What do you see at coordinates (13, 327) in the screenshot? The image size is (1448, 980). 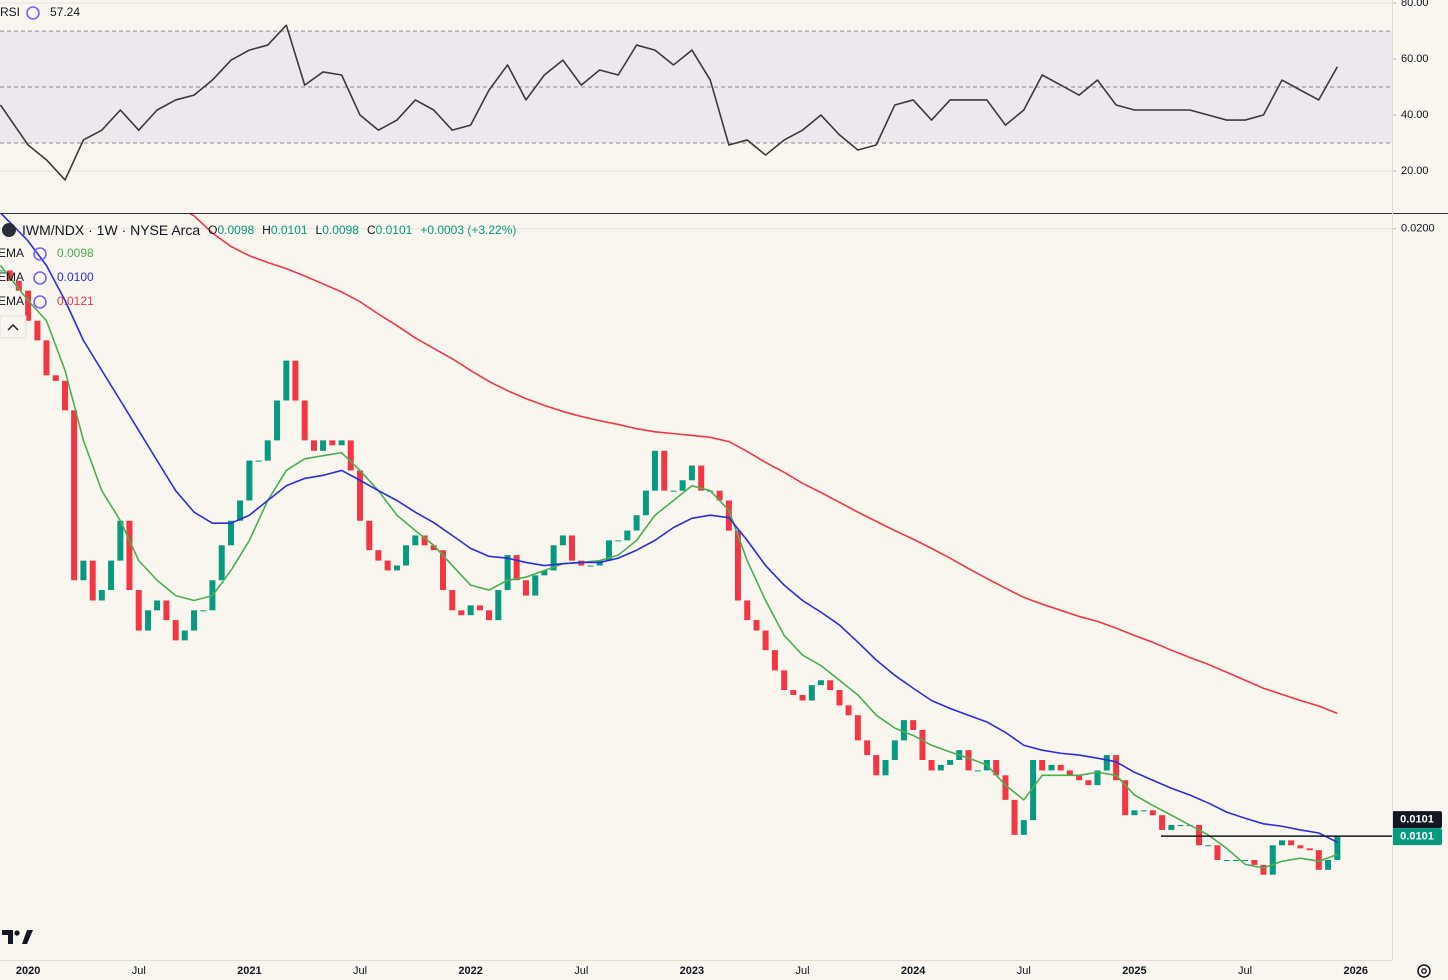 I see `collapse-legend-button` at bounding box center [13, 327].